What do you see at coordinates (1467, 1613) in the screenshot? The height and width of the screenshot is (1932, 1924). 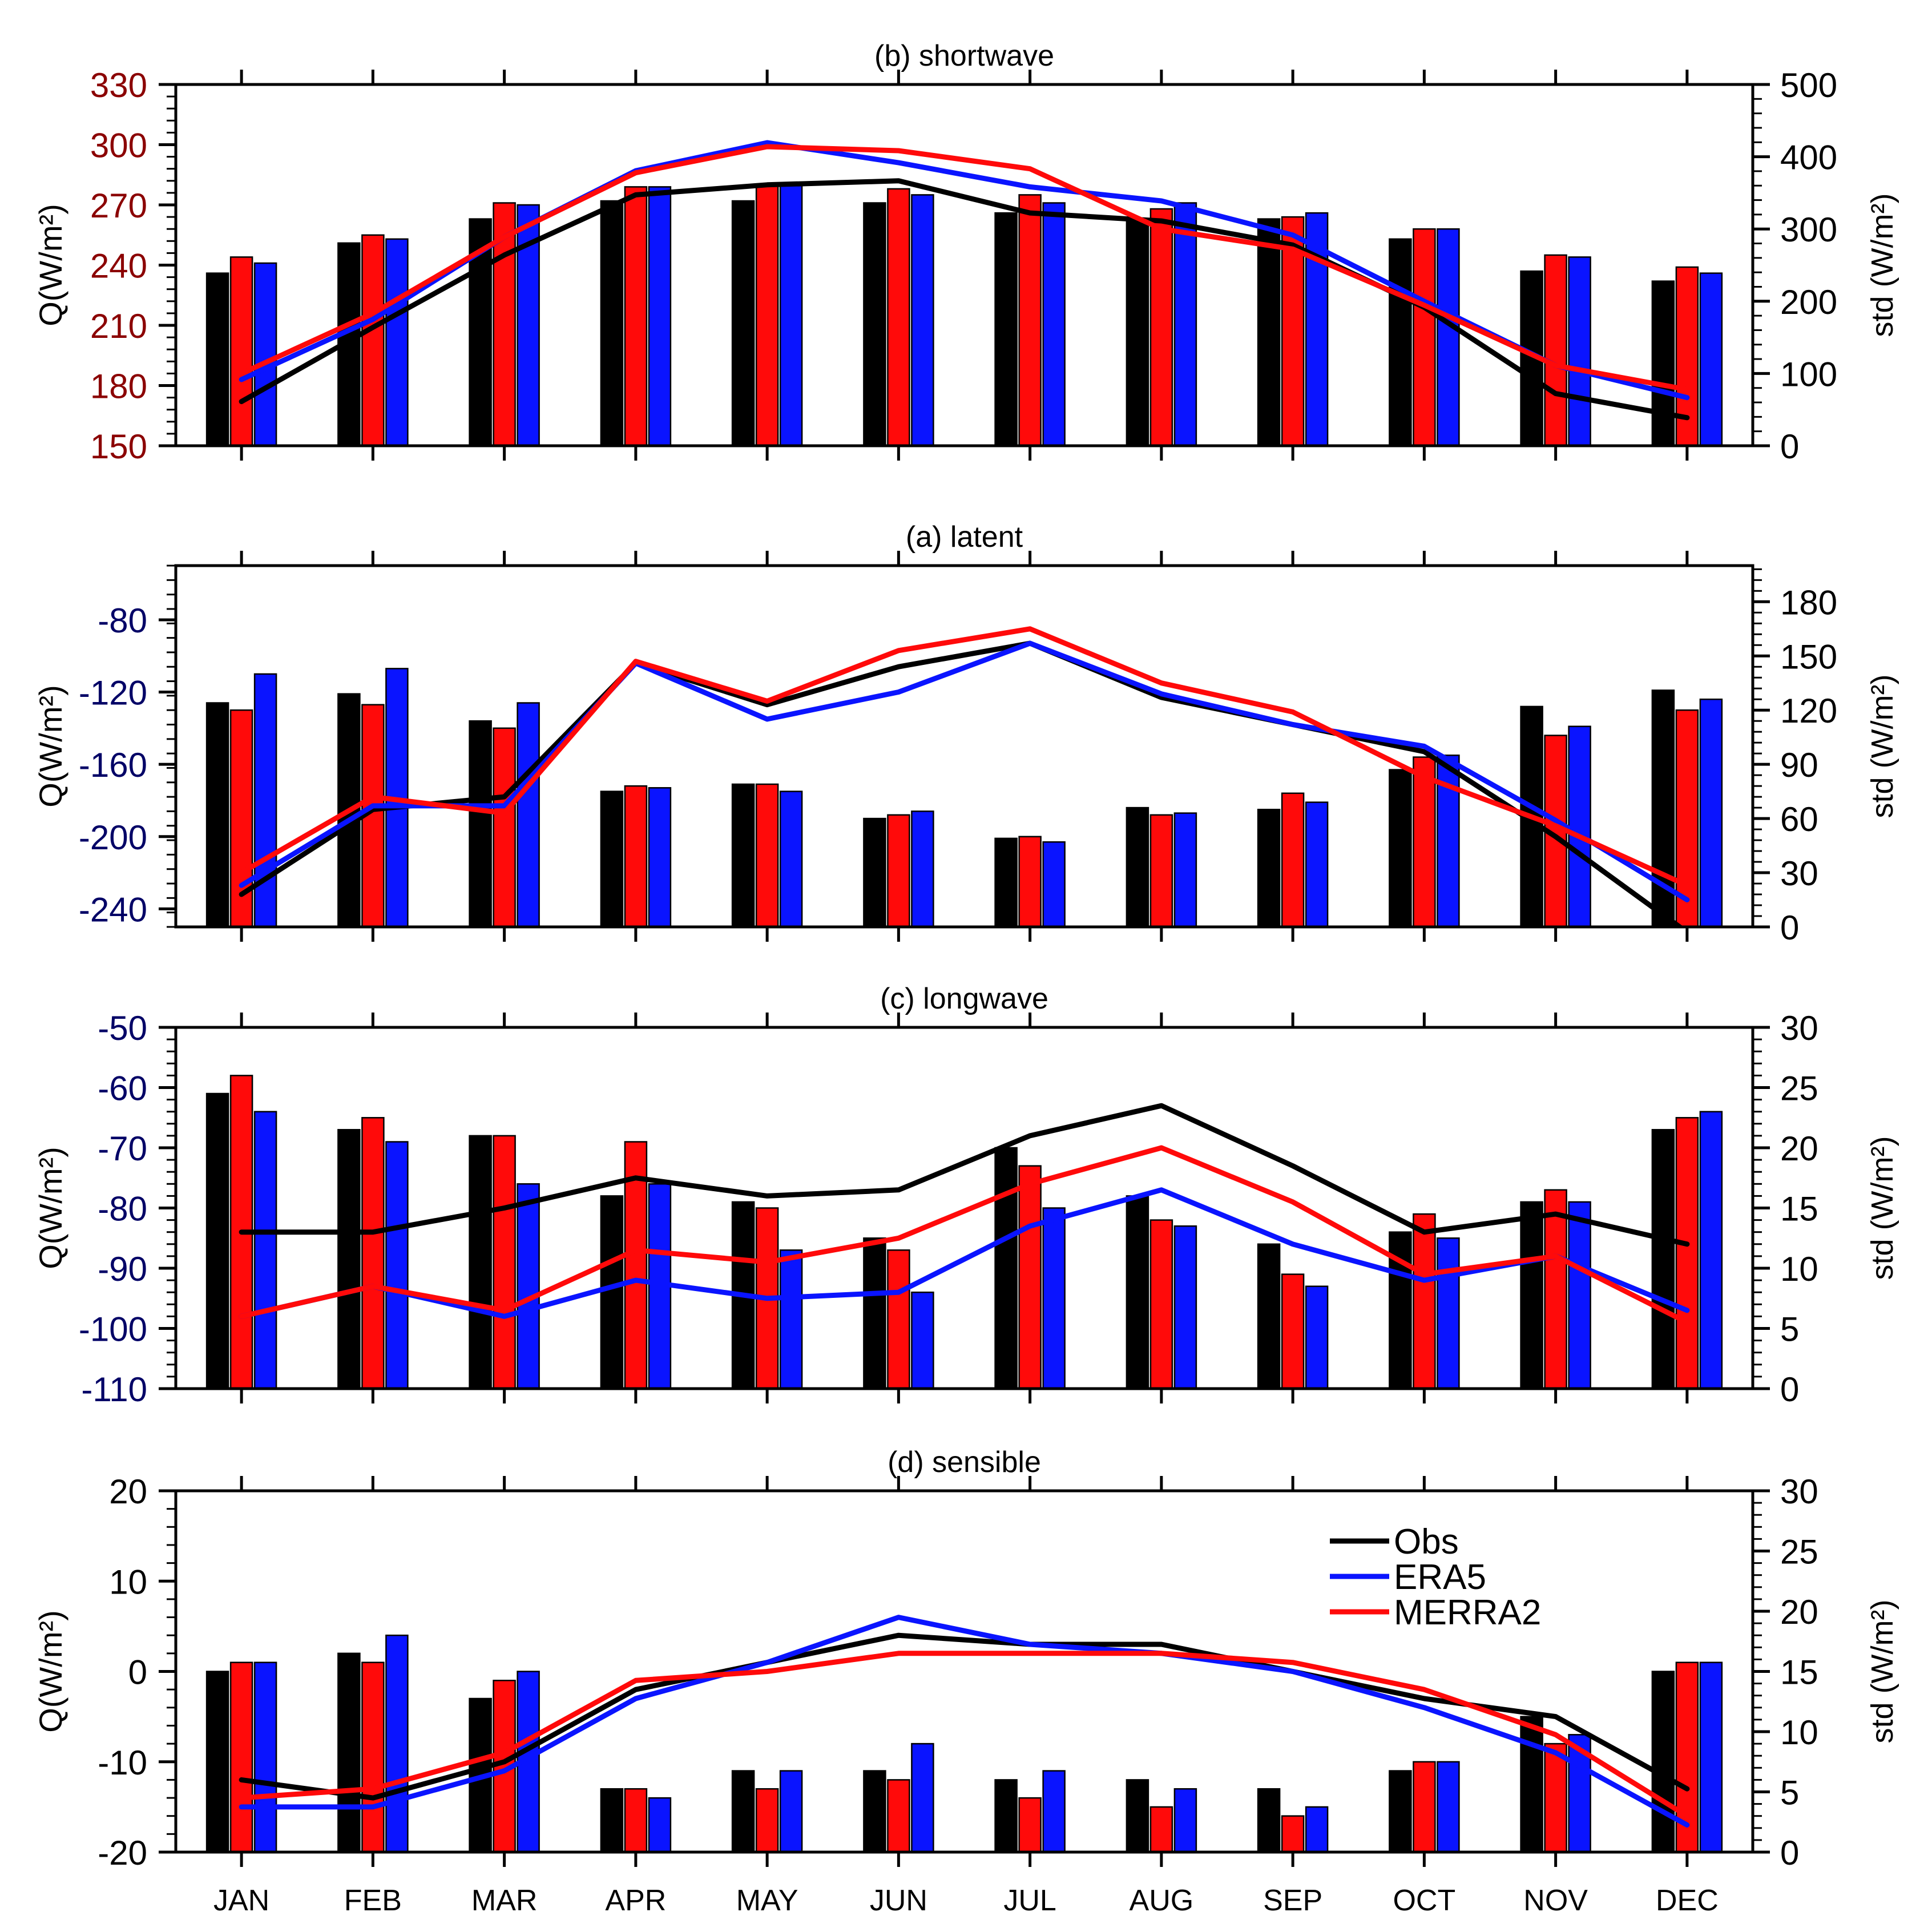 I see `legend-label-merra2: MERRA2` at bounding box center [1467, 1613].